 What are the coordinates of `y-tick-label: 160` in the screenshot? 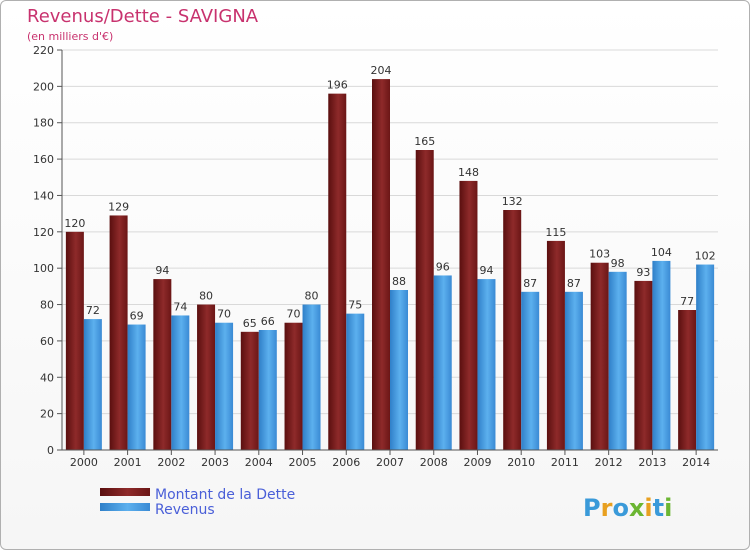 It's located at (43, 159).